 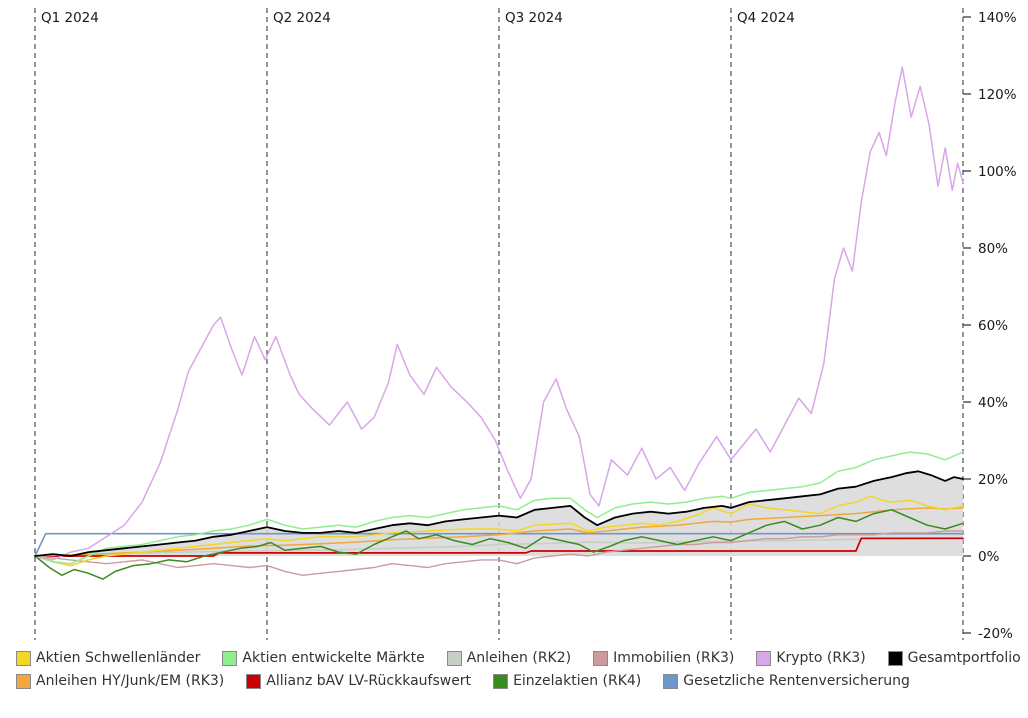 I want to click on series-line-em_stocks, so click(x=499, y=531).